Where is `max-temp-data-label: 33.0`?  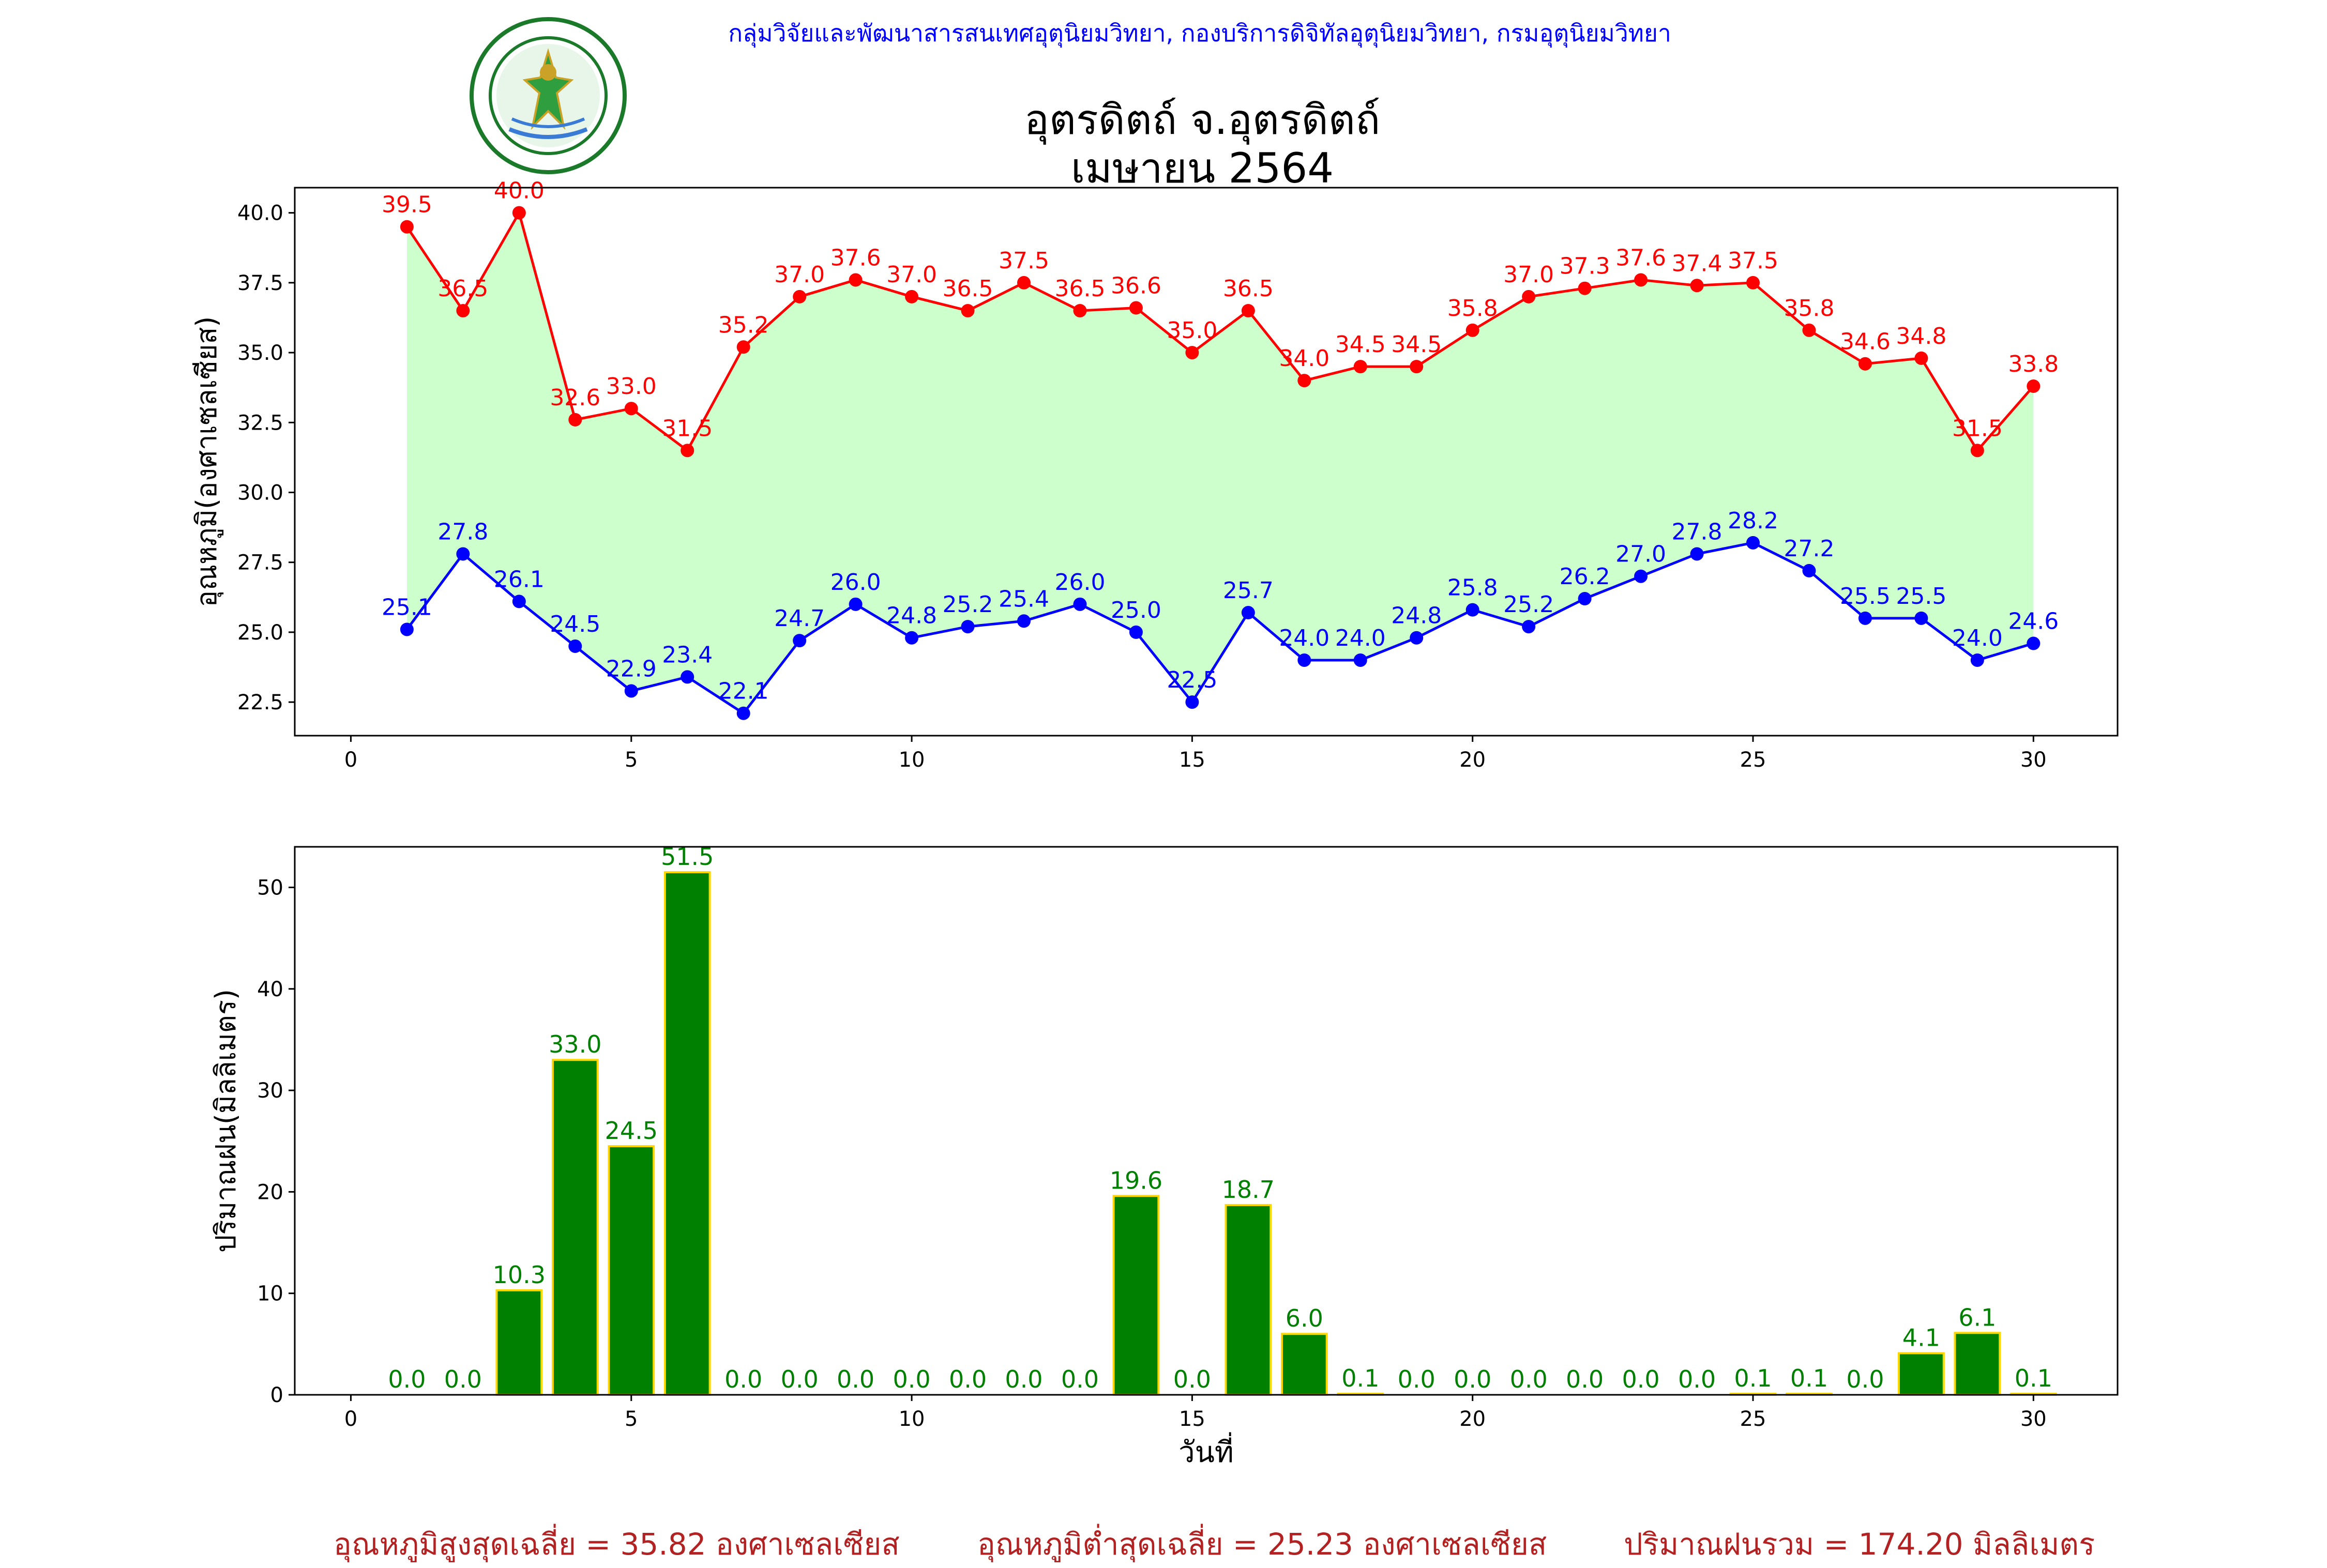 max-temp-data-label: 33.0 is located at coordinates (631, 387).